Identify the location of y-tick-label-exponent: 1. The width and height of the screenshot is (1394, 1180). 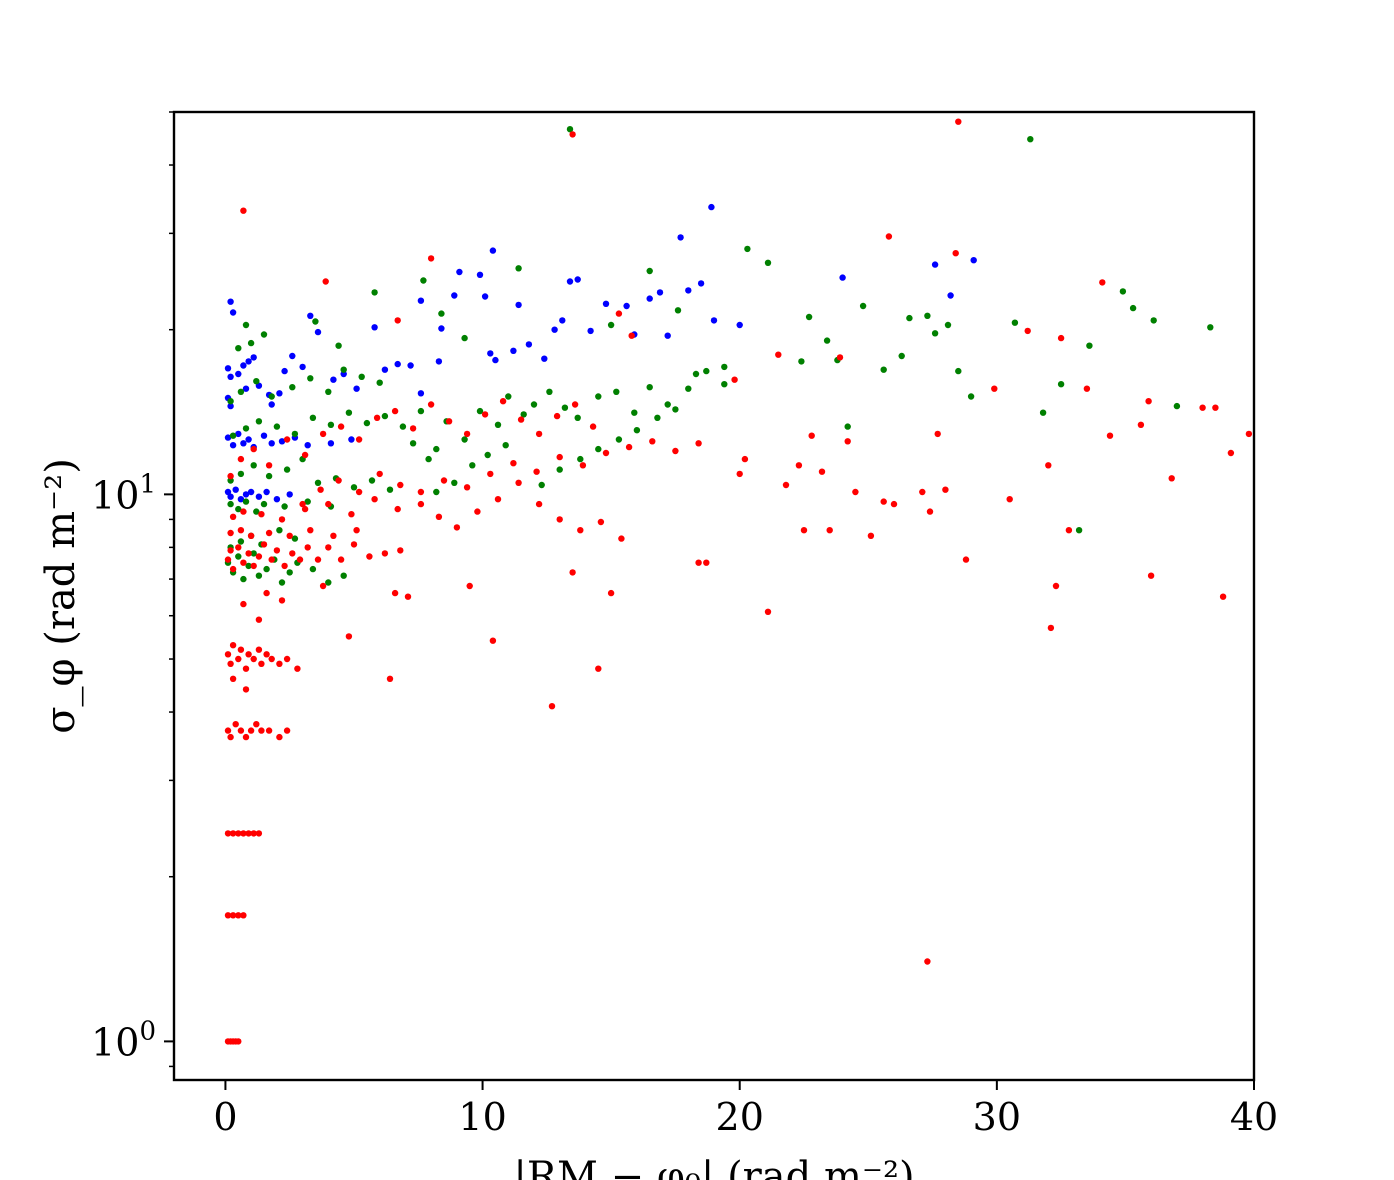
(147, 484).